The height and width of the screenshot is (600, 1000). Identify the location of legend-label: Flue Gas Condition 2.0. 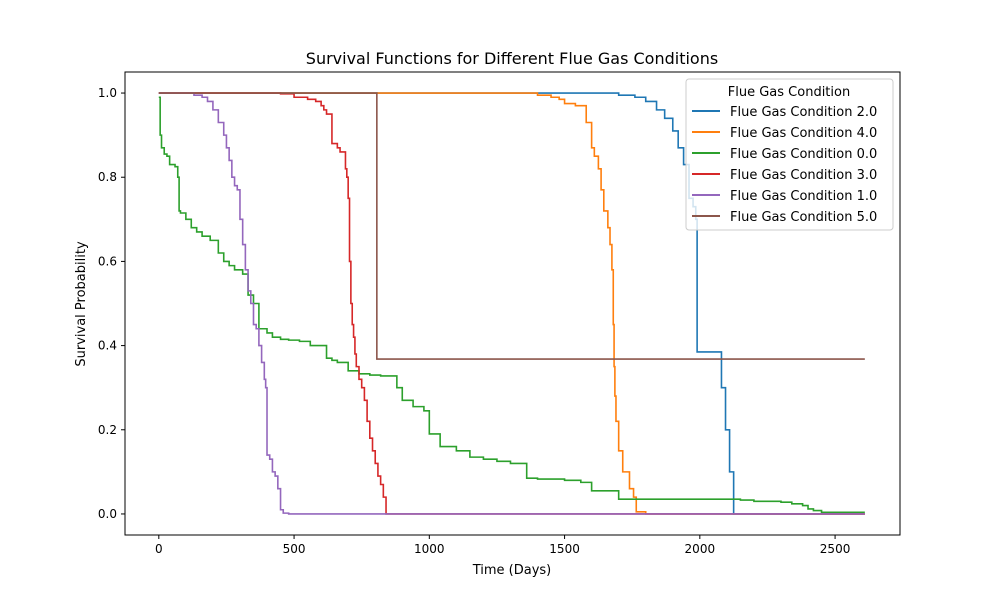
(803, 112).